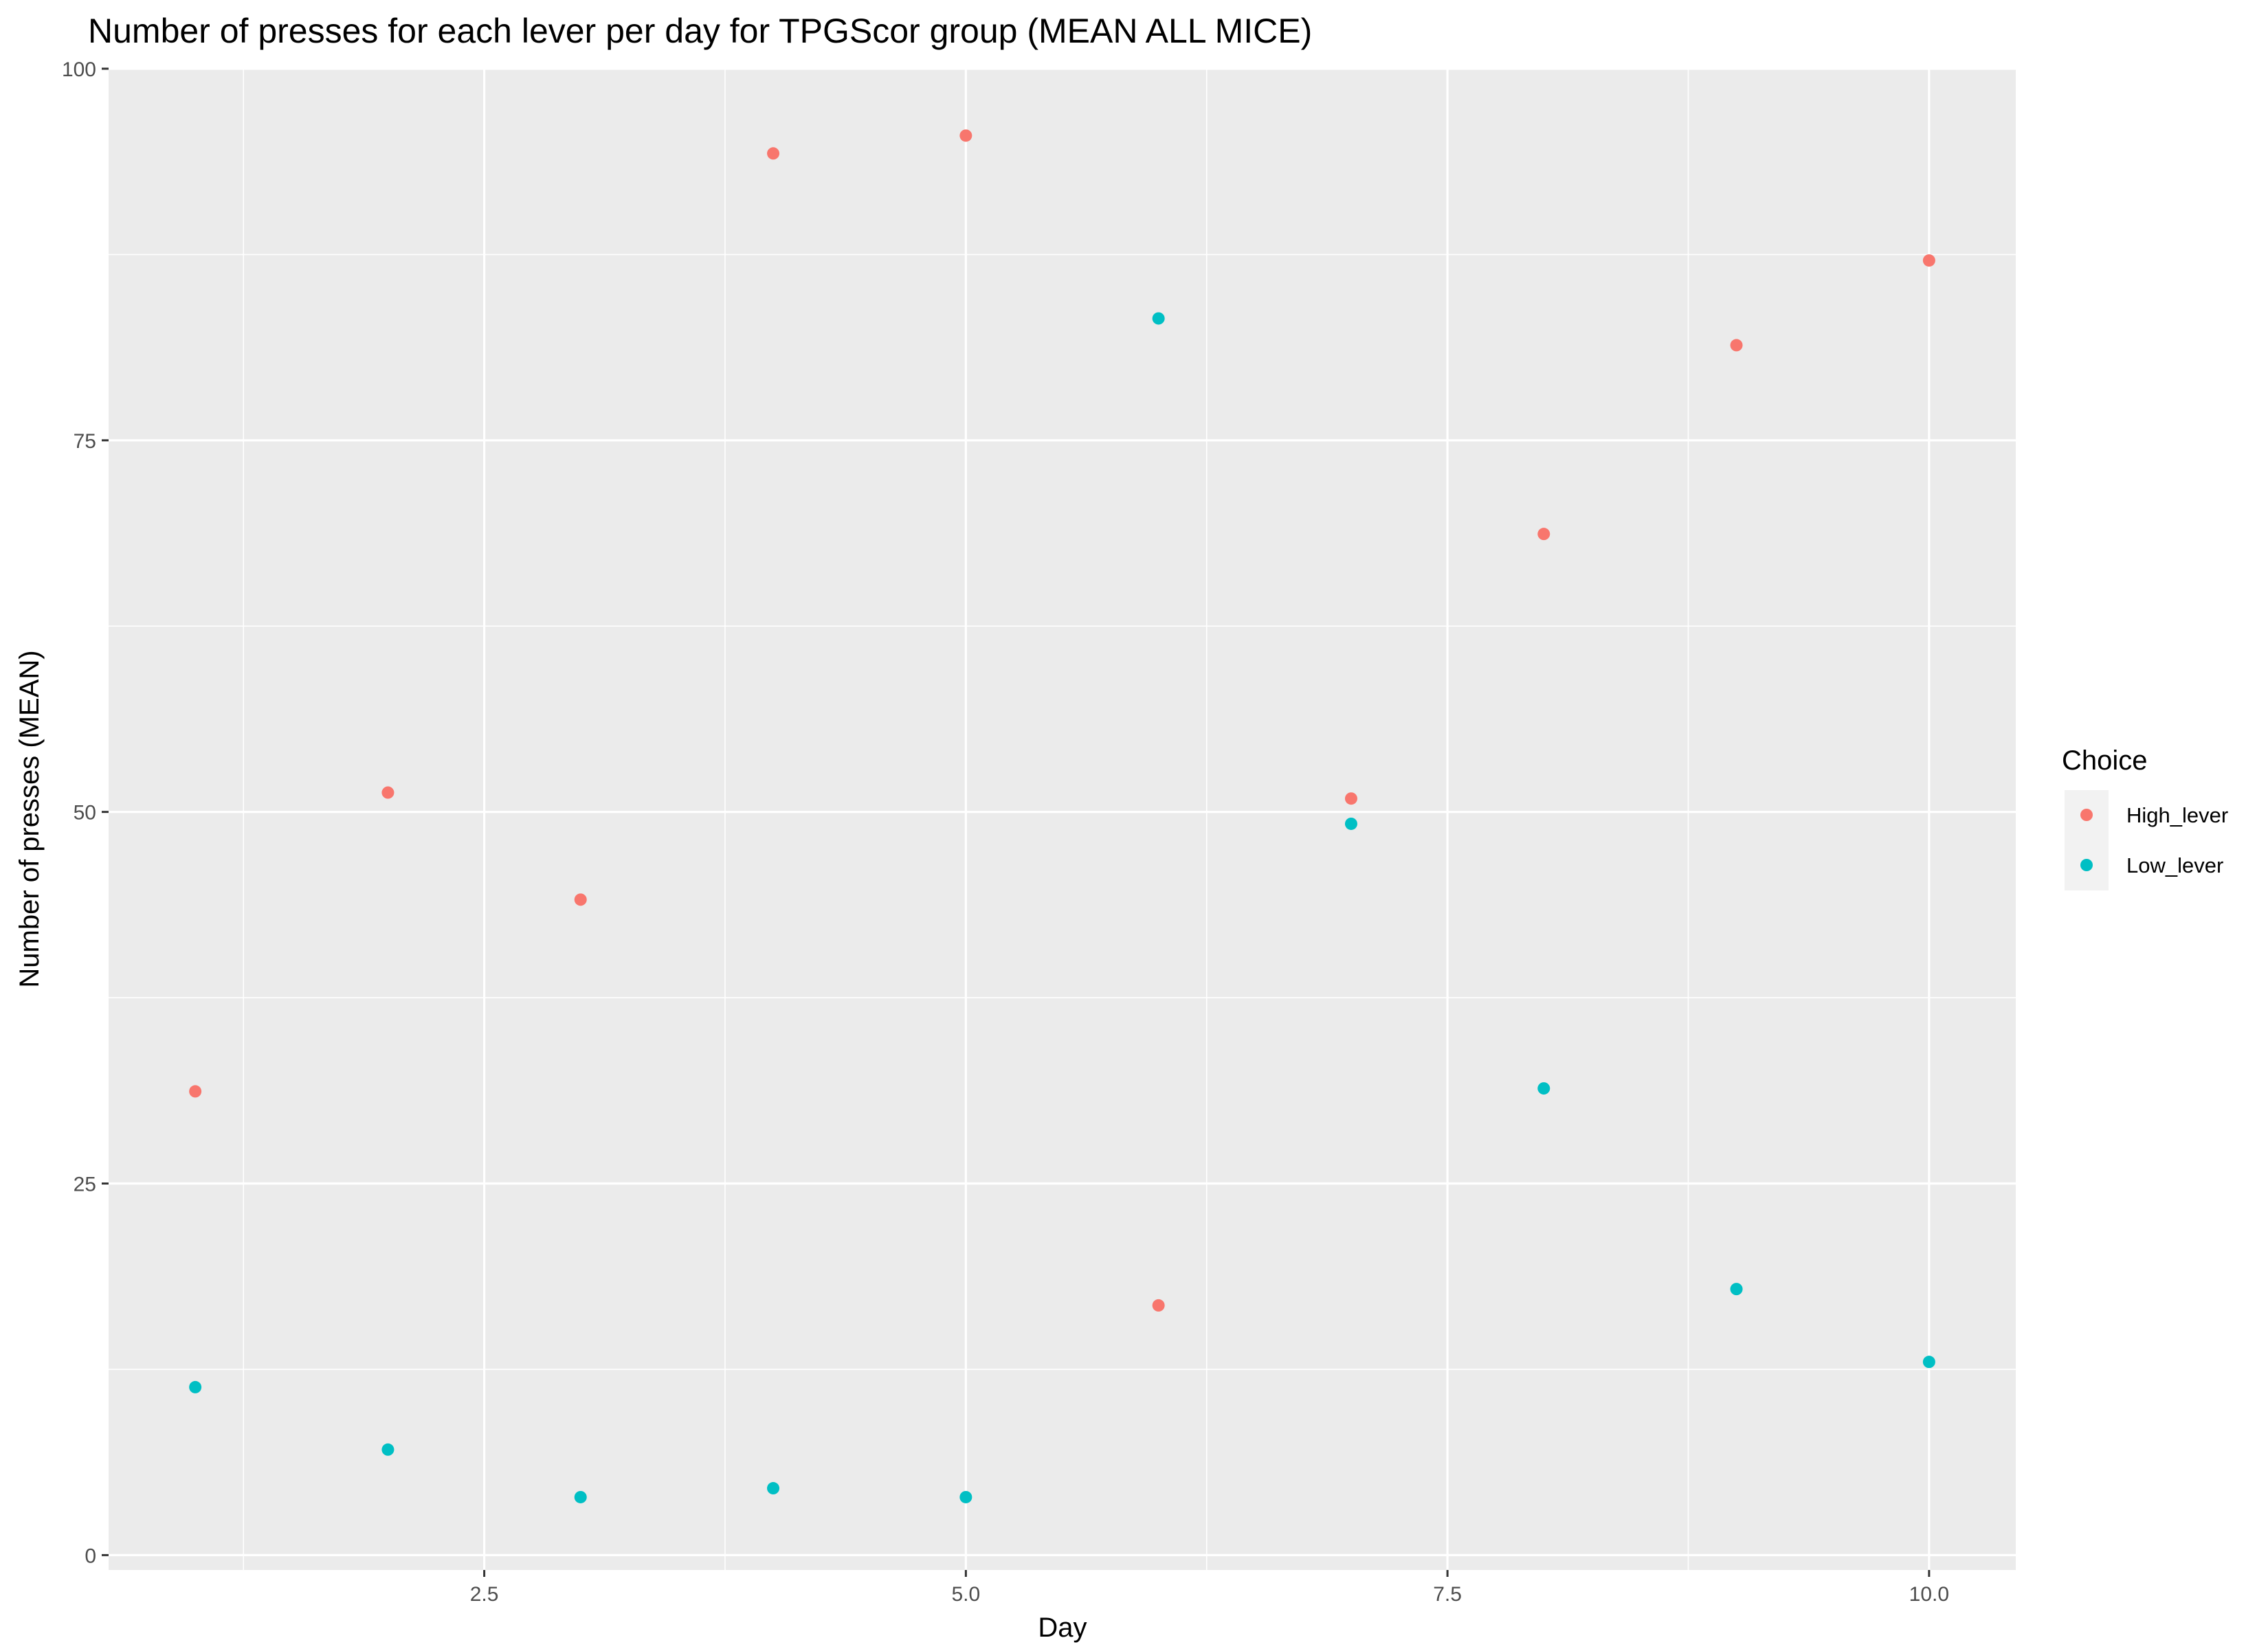 Image resolution: width=2268 pixels, height=1649 pixels. I want to click on legend-key-high-lever, so click(2086, 815).